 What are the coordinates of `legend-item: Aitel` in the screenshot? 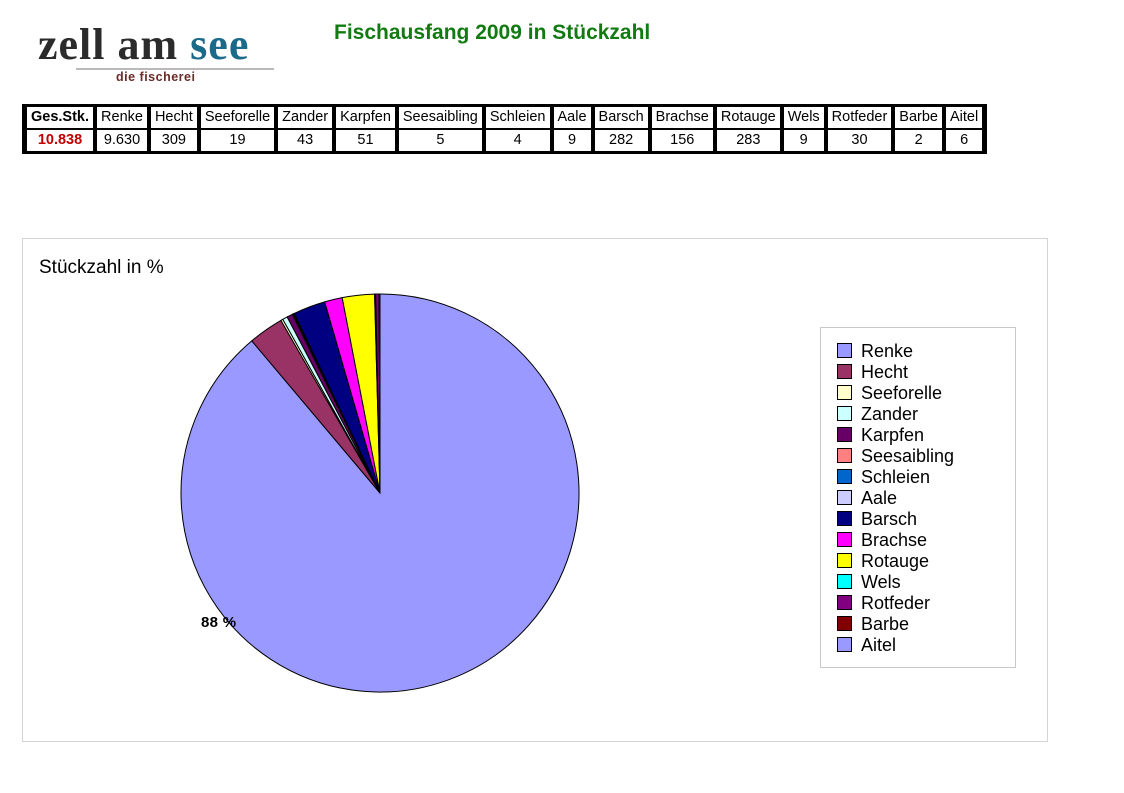 It's located at (921, 644).